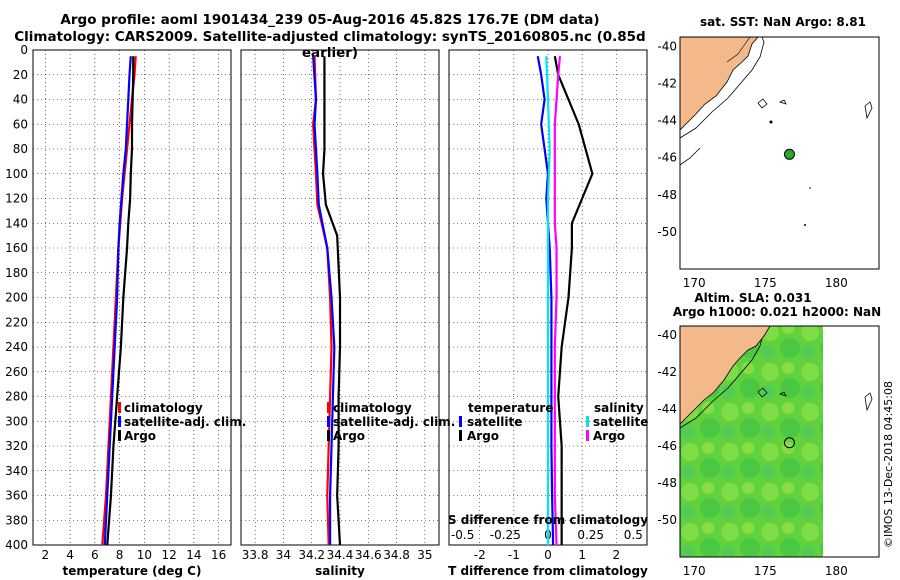  Describe the element at coordinates (16, 446) in the screenshot. I see `depth-tick-label: 320` at that location.